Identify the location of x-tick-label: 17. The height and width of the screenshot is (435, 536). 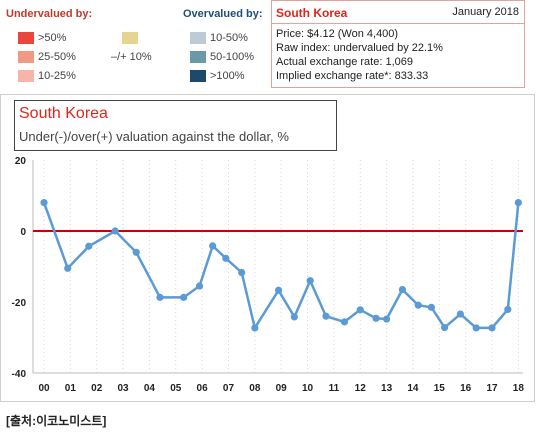
(492, 388).